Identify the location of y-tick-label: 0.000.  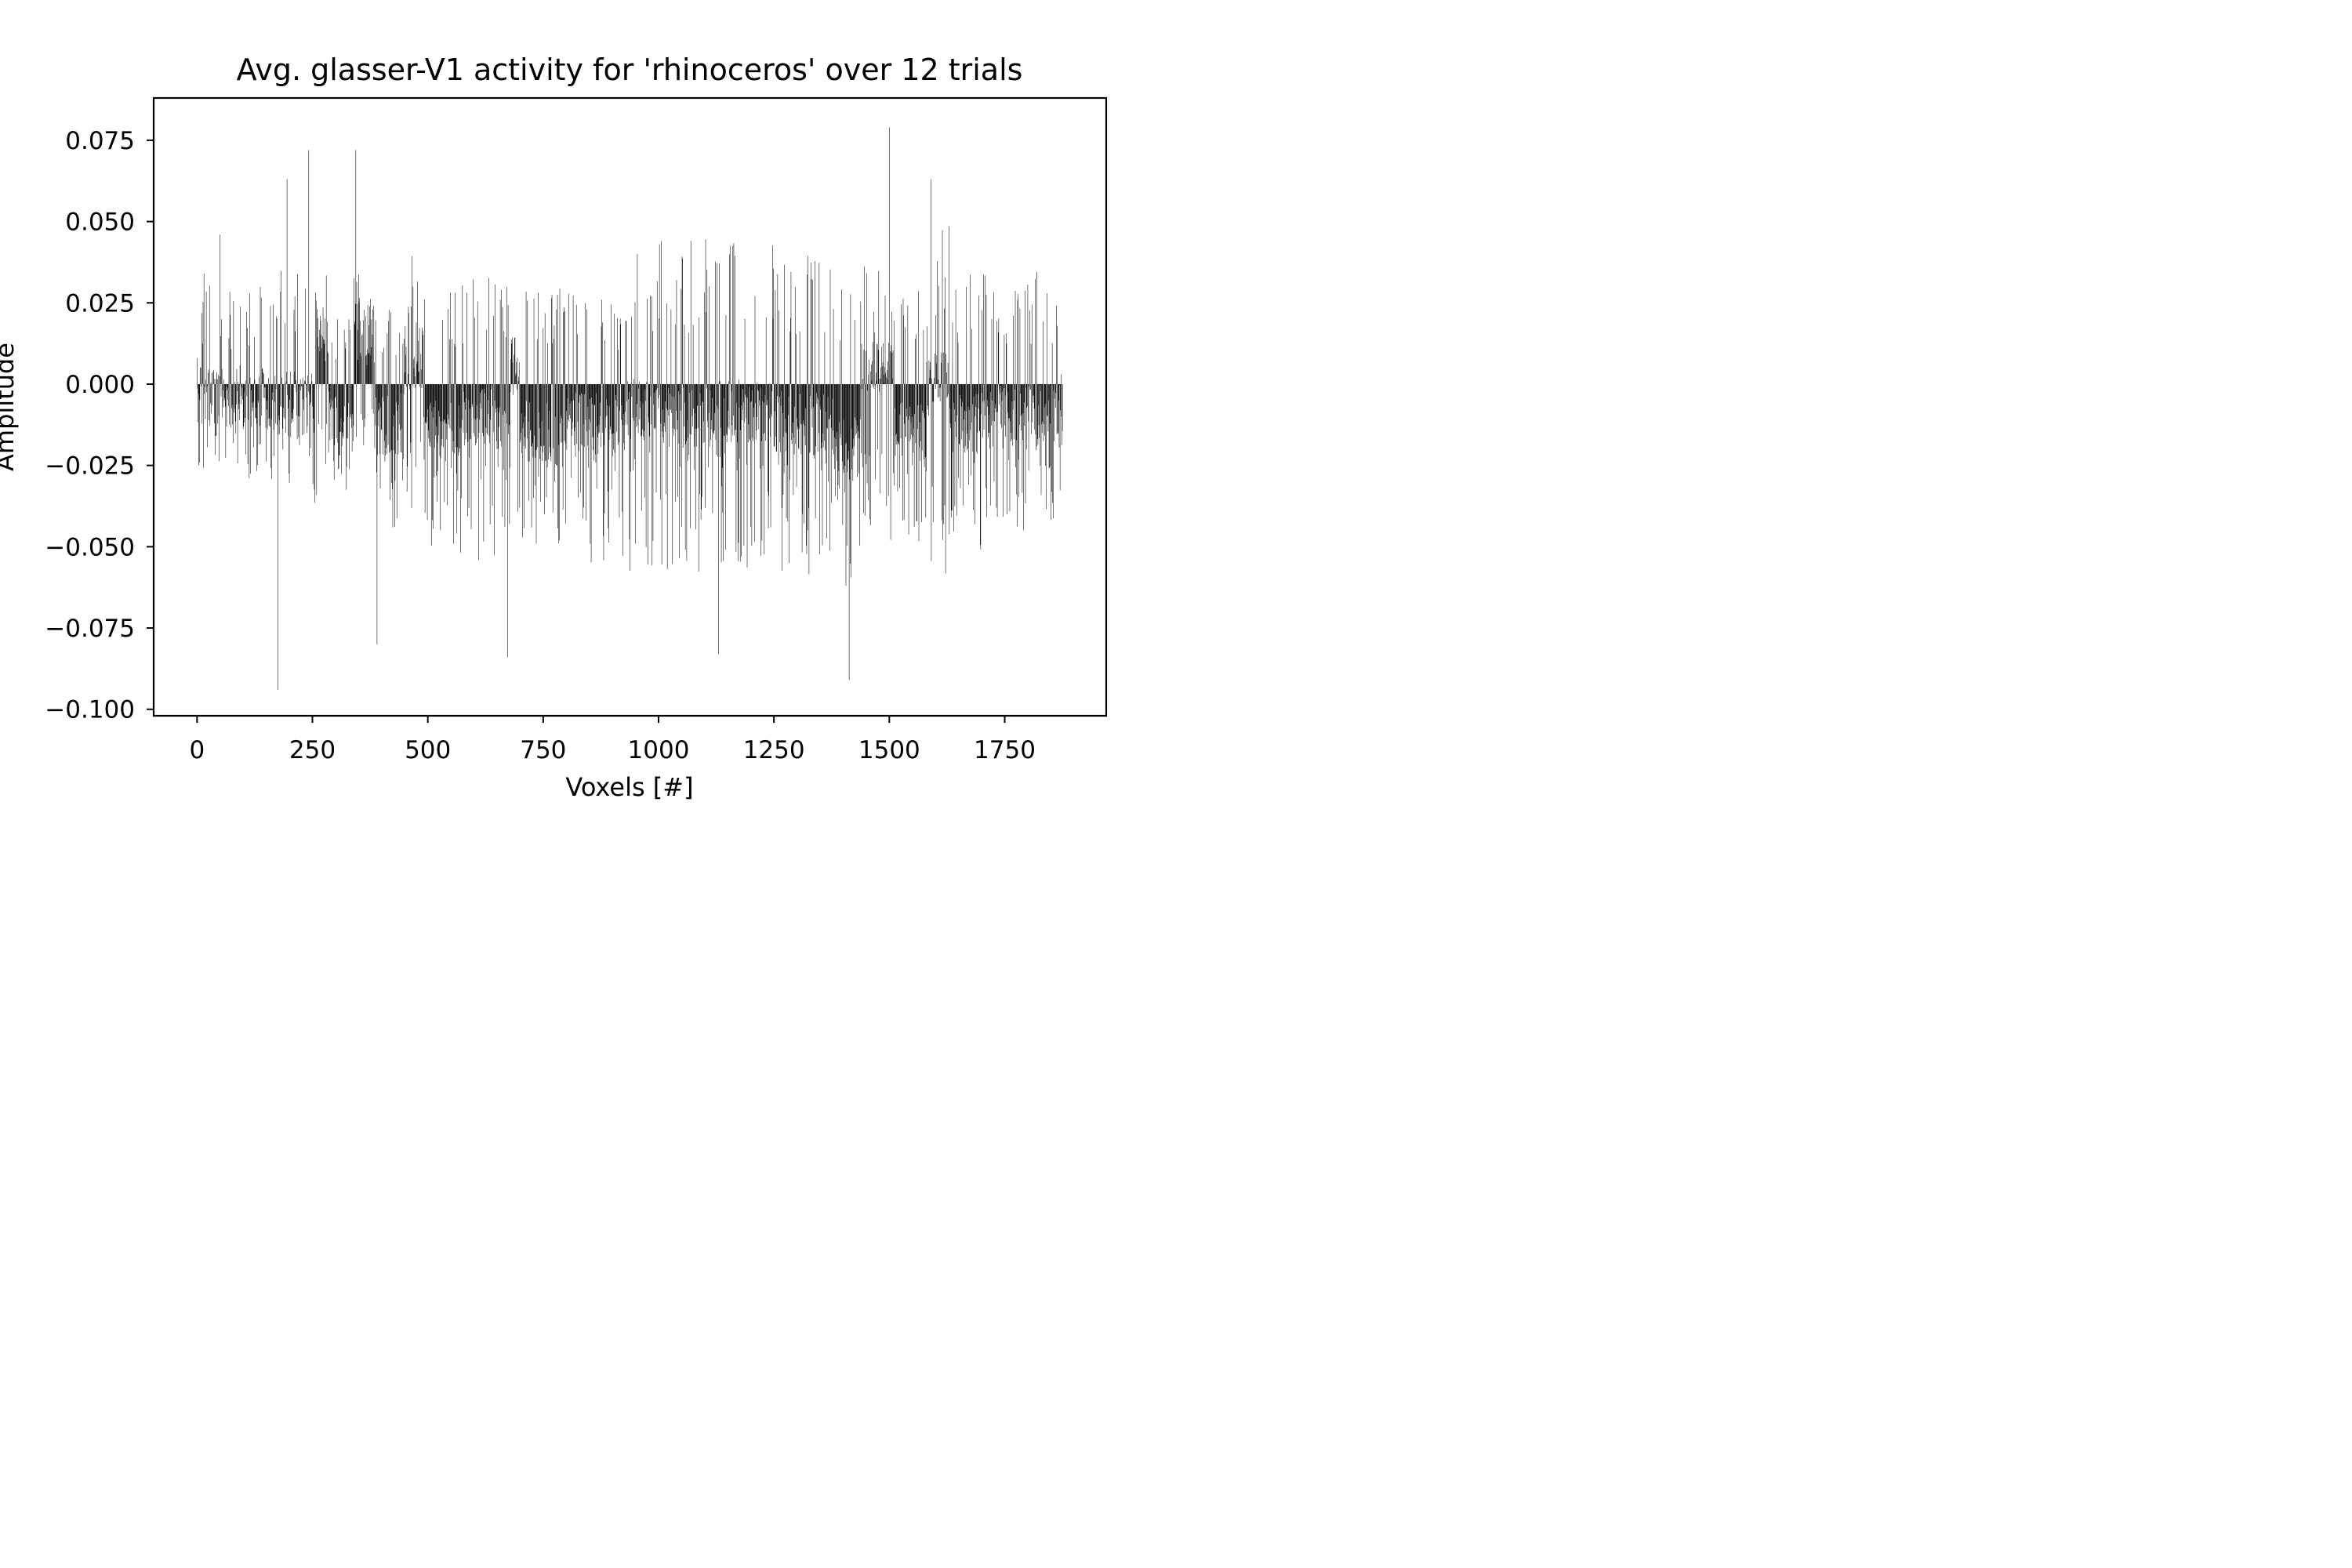
(100, 385).